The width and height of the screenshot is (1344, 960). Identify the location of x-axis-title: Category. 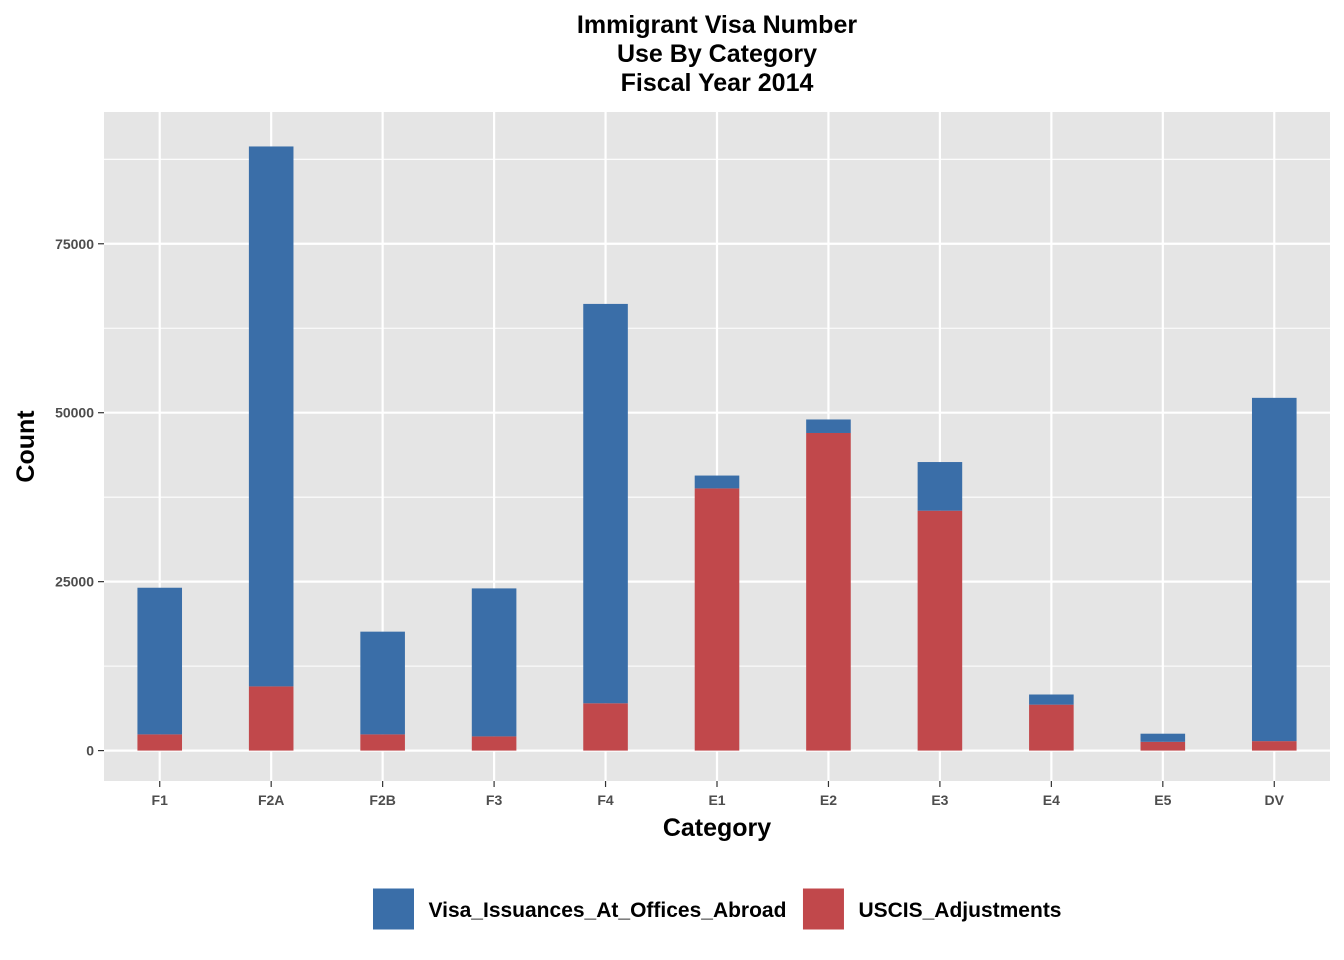
(717, 828).